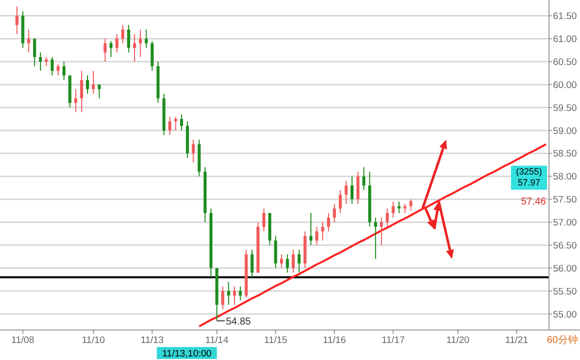  What do you see at coordinates (22, 340) in the screenshot?
I see `x-tick-label: 11/08` at bounding box center [22, 340].